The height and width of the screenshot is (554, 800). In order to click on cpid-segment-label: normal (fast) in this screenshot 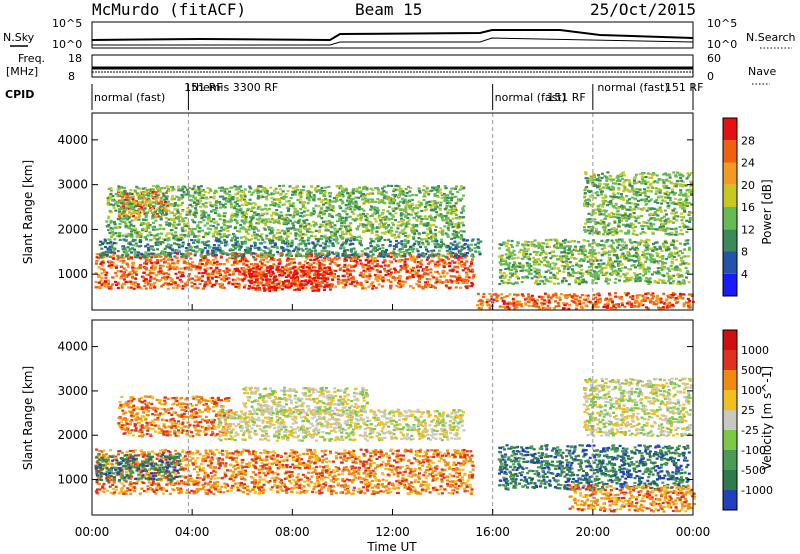, I will do `click(632, 87)`.